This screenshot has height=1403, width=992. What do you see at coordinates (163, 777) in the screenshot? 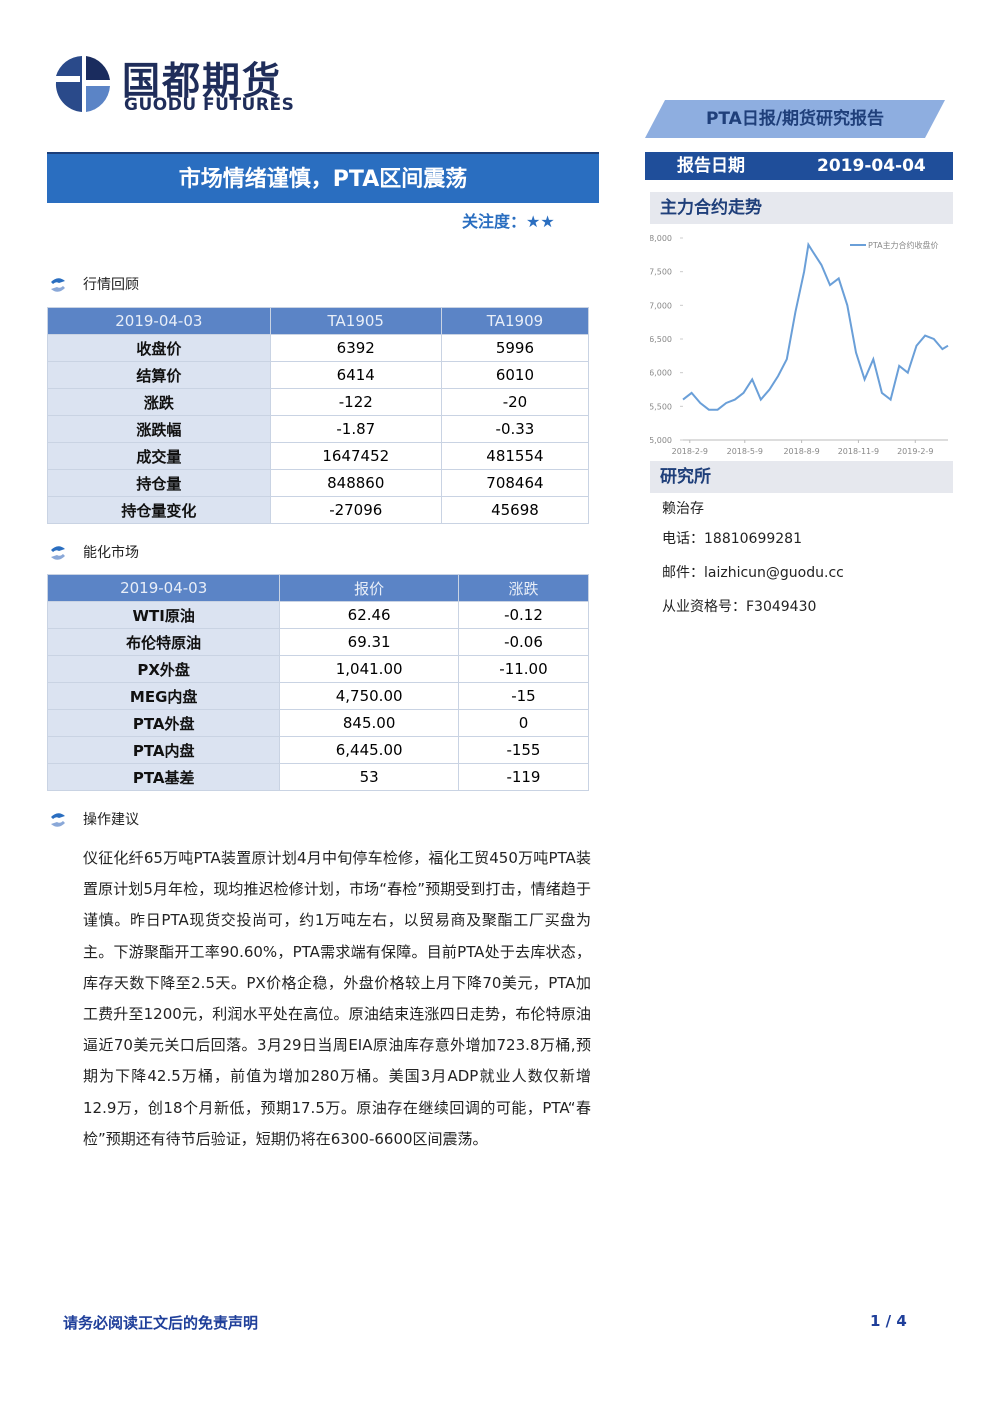
I see `row-label: PTA基差` at bounding box center [163, 777].